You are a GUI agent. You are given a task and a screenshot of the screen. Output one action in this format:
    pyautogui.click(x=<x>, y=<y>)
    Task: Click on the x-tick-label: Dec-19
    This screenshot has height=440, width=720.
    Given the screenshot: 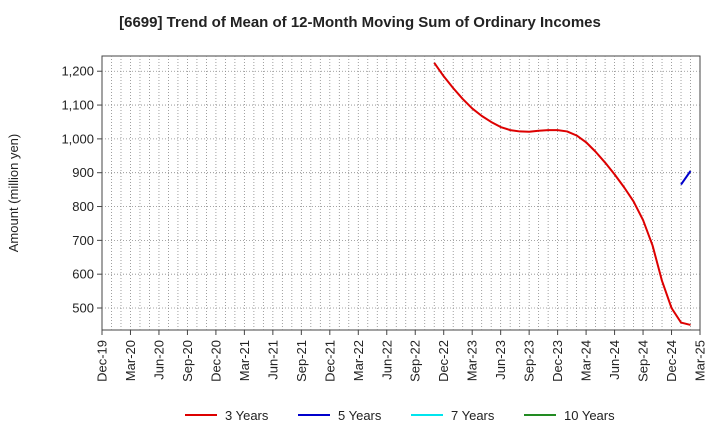 What is the action you would take?
    pyautogui.click(x=102, y=361)
    